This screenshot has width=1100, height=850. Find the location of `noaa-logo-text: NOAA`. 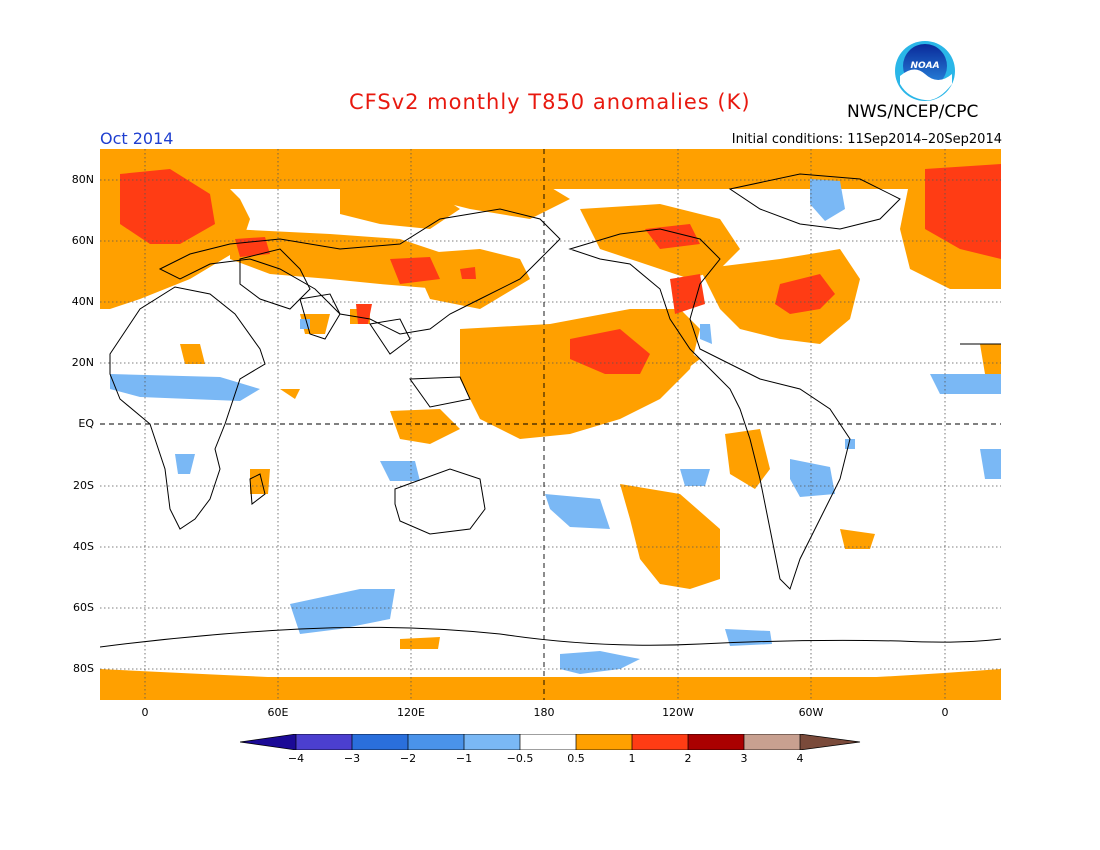

noaa-logo-text: NOAA is located at coordinates (924, 66).